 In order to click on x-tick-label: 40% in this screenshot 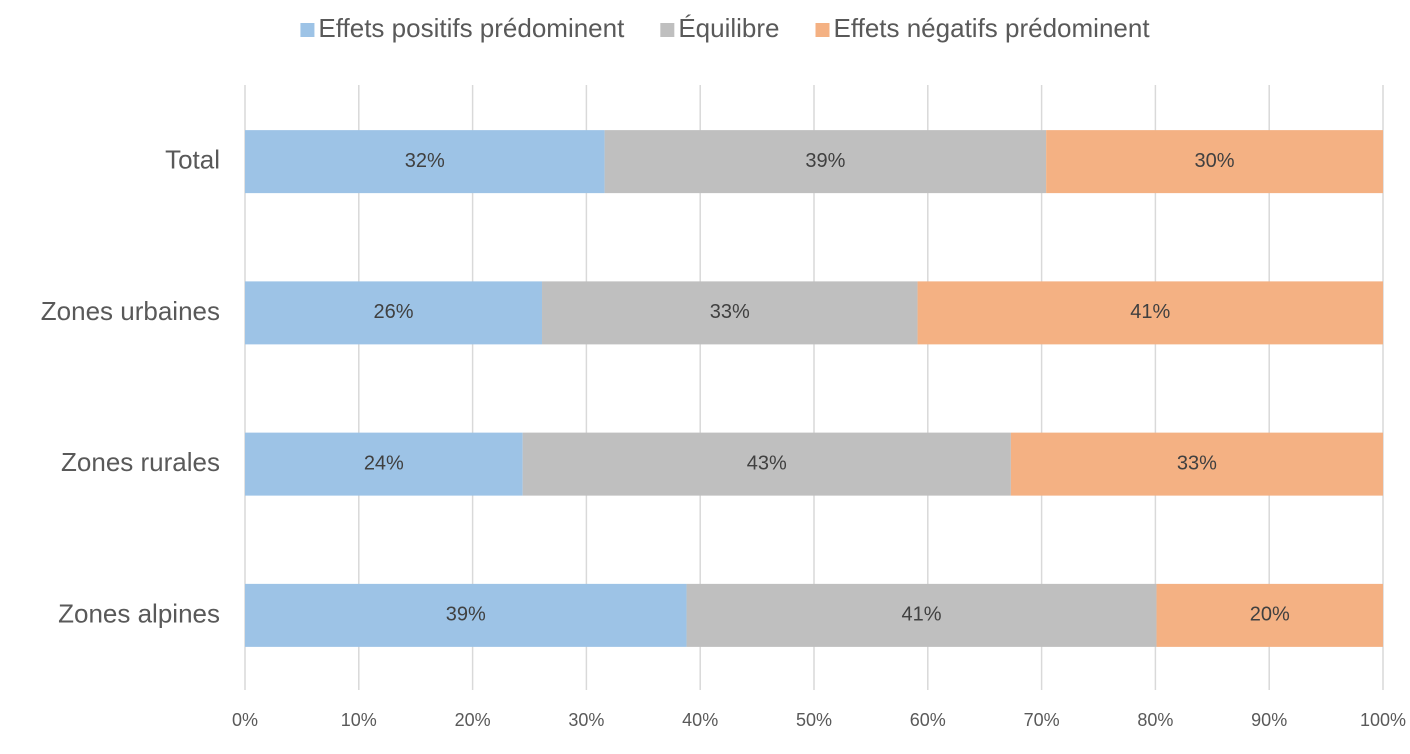, I will do `click(700, 720)`.